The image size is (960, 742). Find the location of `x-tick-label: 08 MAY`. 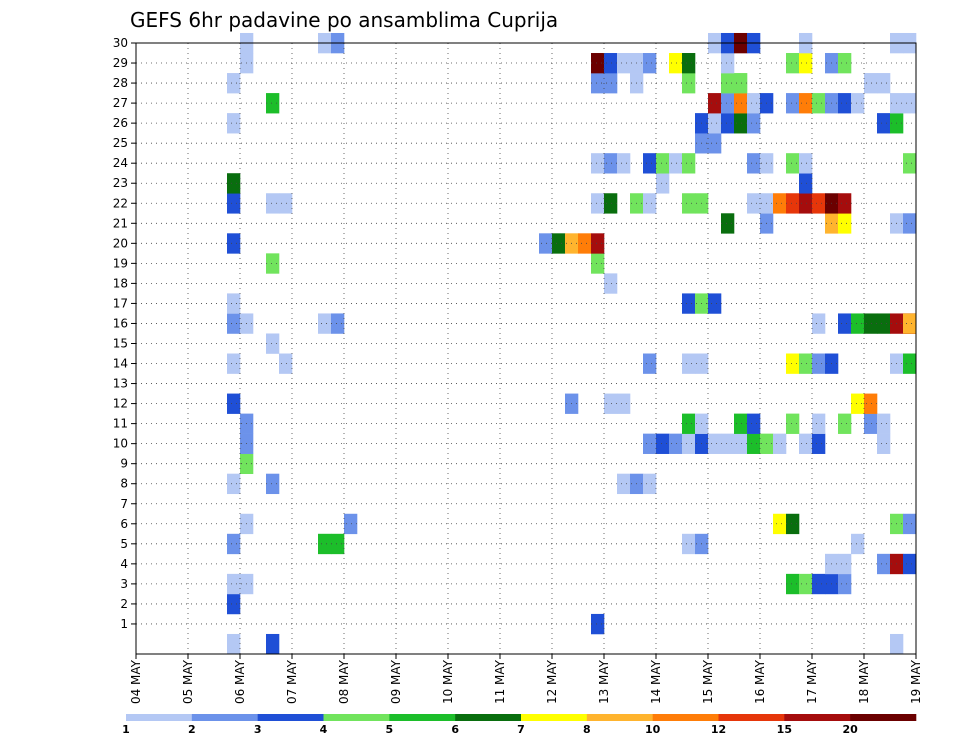

x-tick-label: 08 MAY is located at coordinates (344, 681).